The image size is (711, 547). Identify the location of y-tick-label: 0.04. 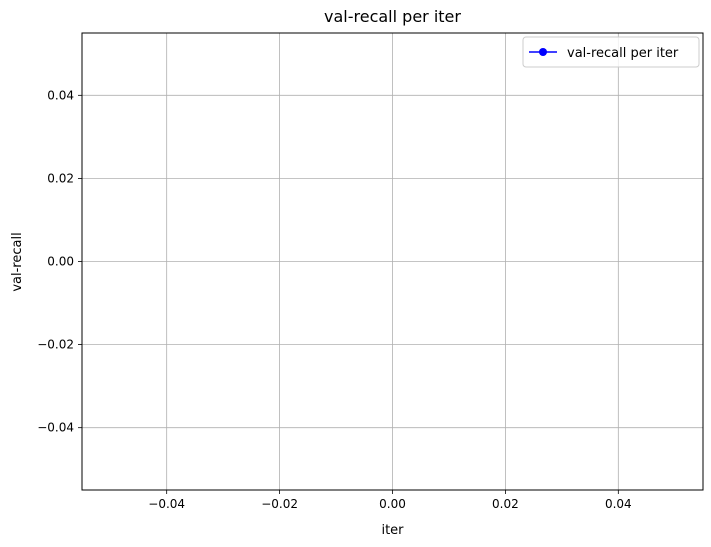
(60, 95).